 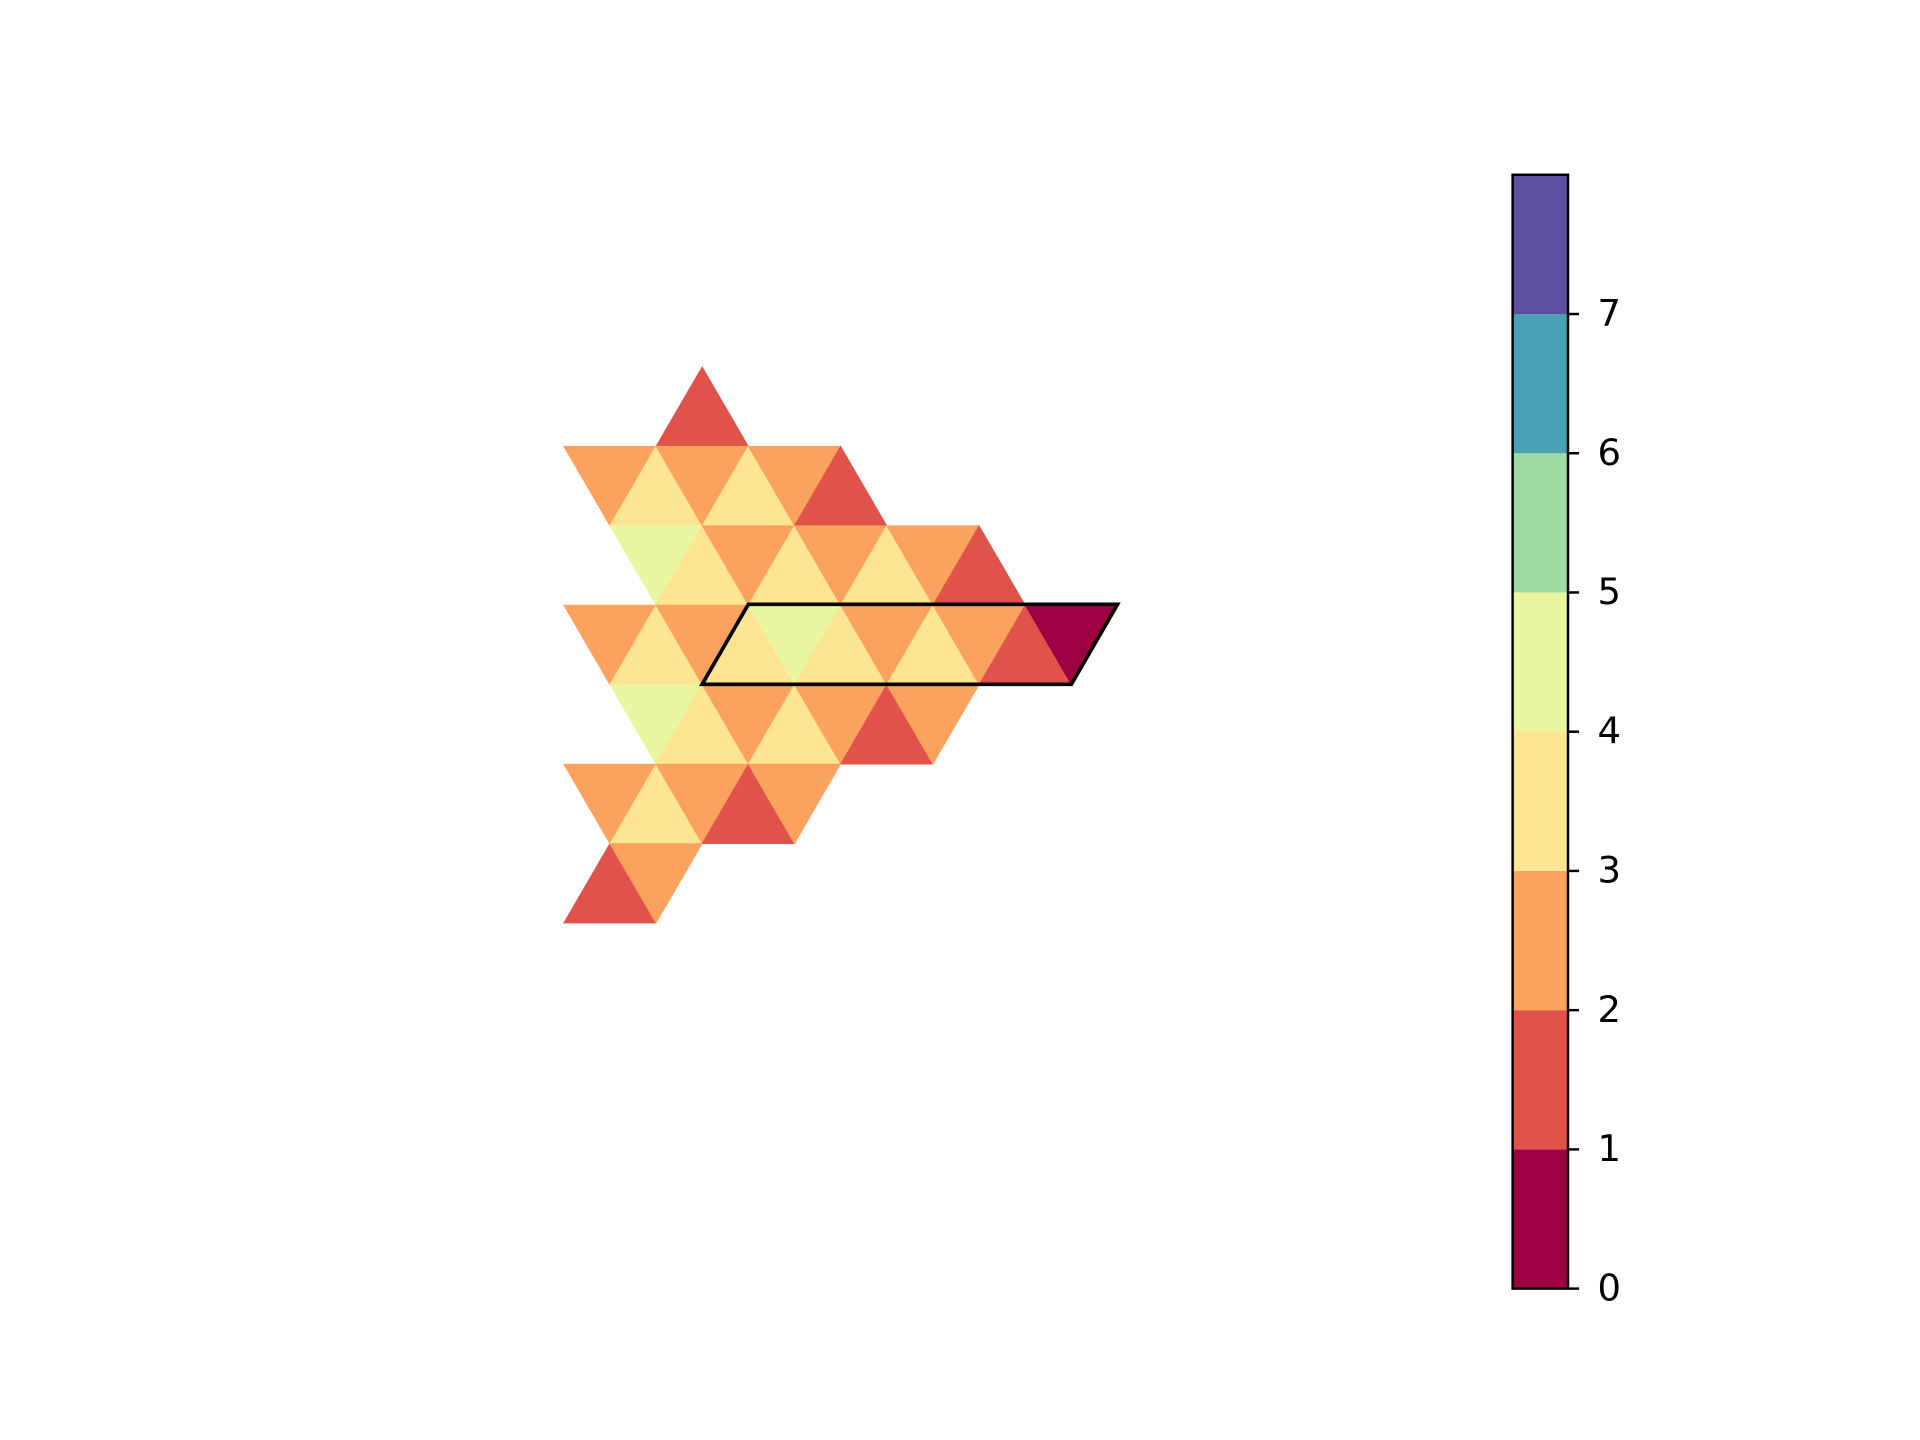 I want to click on colorbar-tick-label: 5, so click(x=1609, y=591).